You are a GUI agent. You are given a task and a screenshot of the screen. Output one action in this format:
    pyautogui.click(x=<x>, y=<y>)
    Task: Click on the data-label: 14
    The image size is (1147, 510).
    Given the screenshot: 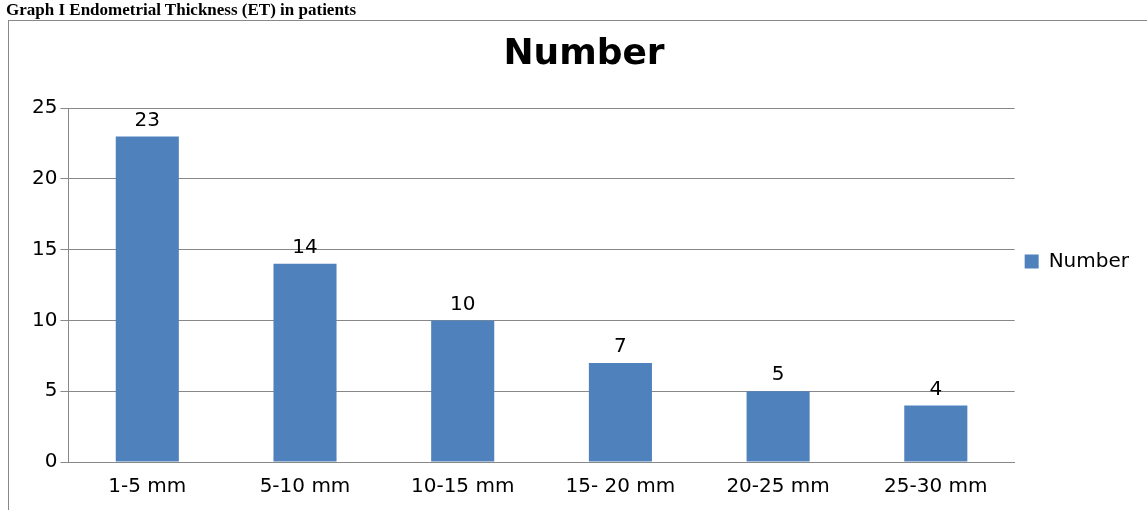 What is the action you would take?
    pyautogui.click(x=305, y=246)
    